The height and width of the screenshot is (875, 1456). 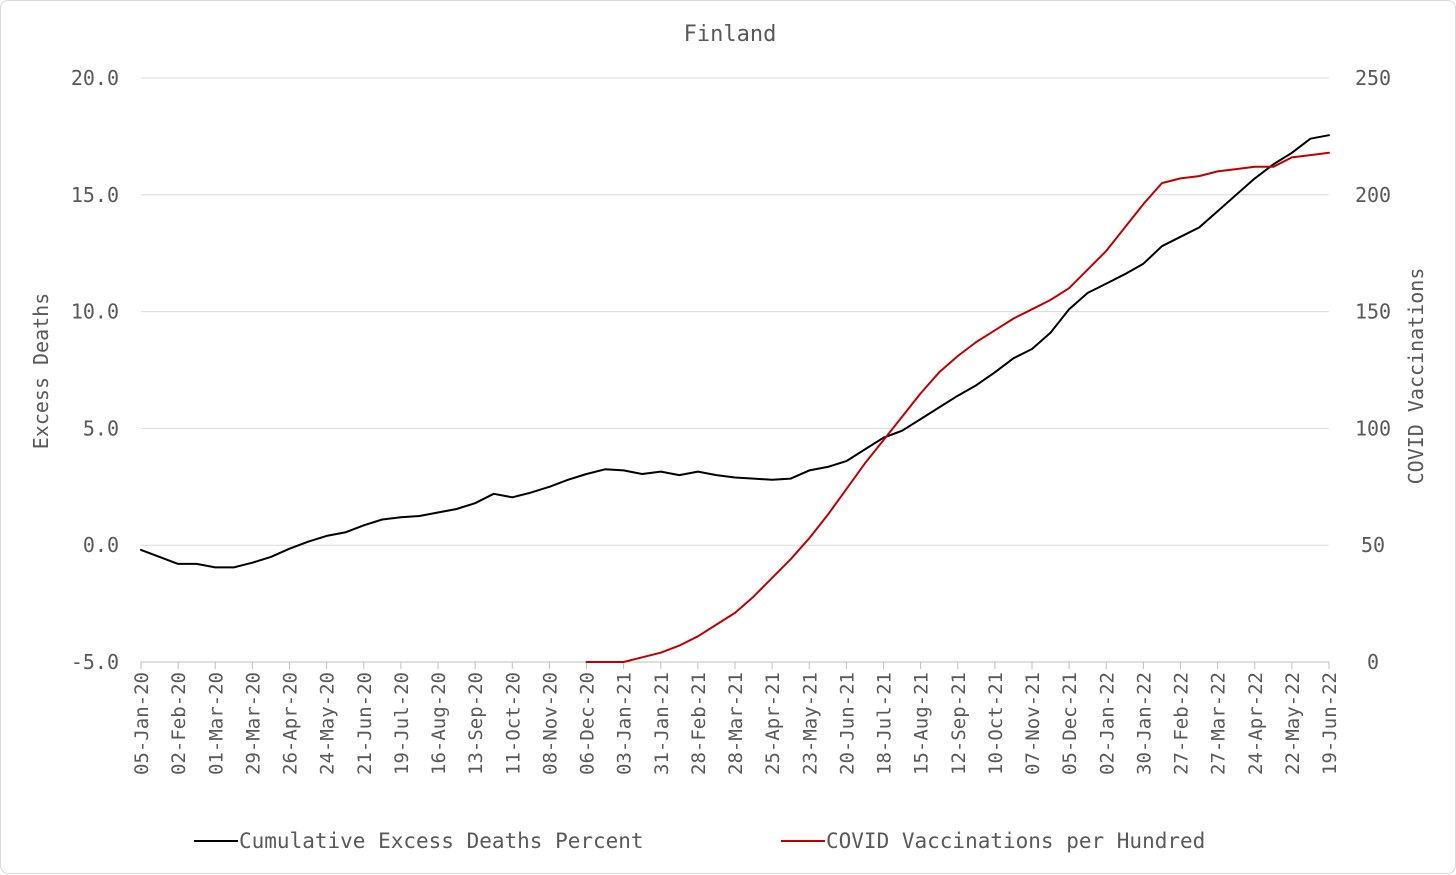 I want to click on x-tick-label: 07-Nov-21, so click(x=1033, y=723).